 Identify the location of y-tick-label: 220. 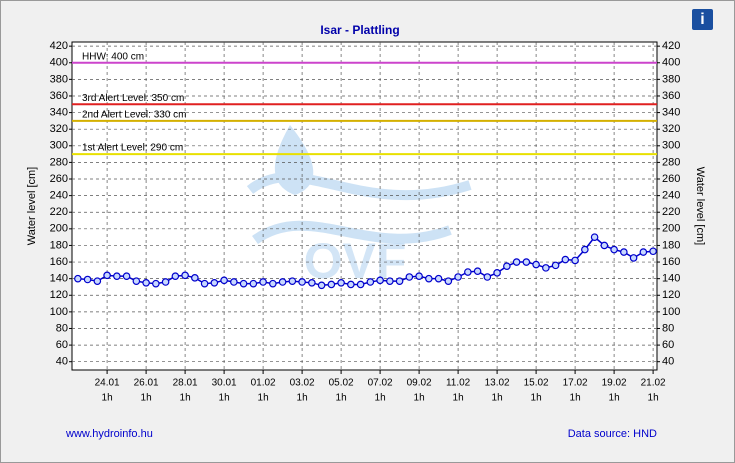
(59, 212).